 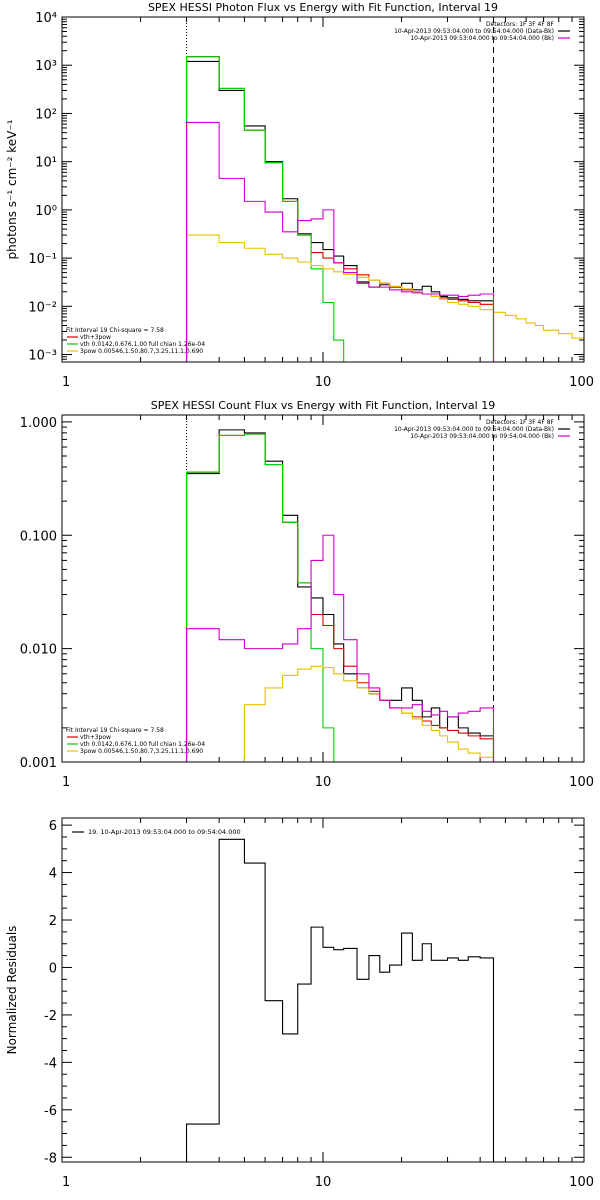 I want to click on y-tick-label: 0.100, so click(x=38, y=536).